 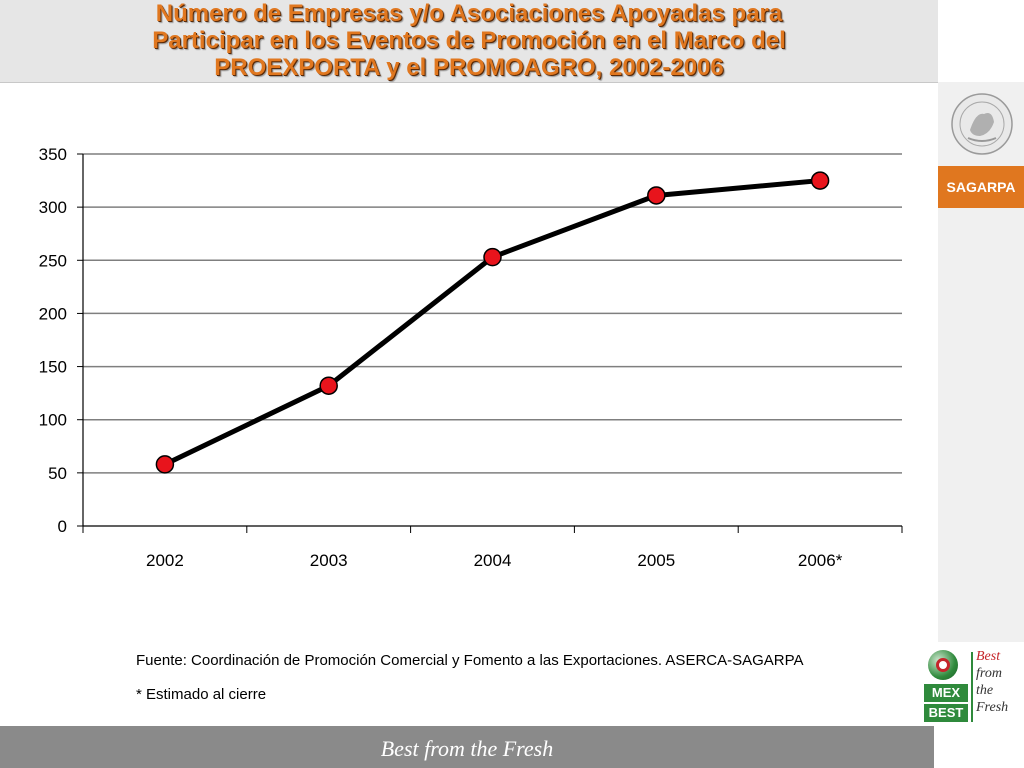 I want to click on logo-word-mex: MEX, so click(x=946, y=693).